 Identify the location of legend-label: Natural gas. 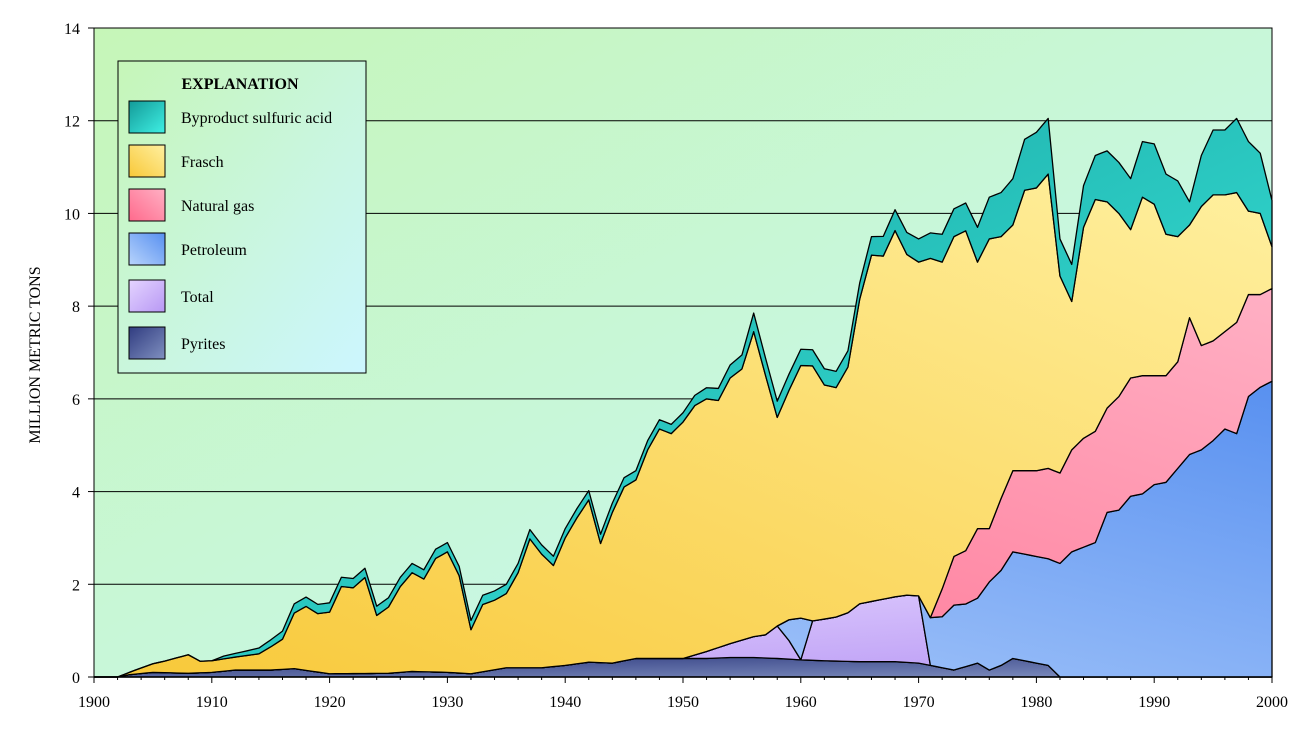
(217, 206).